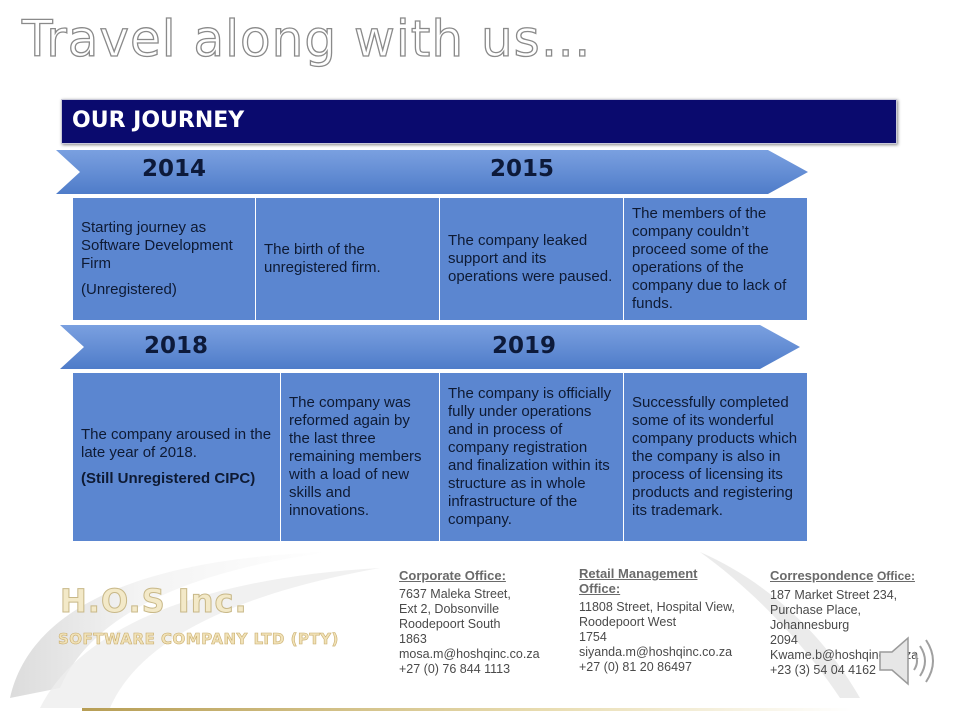  What do you see at coordinates (816, 610) in the screenshot?
I see `office-line: Purchase Place,` at bounding box center [816, 610].